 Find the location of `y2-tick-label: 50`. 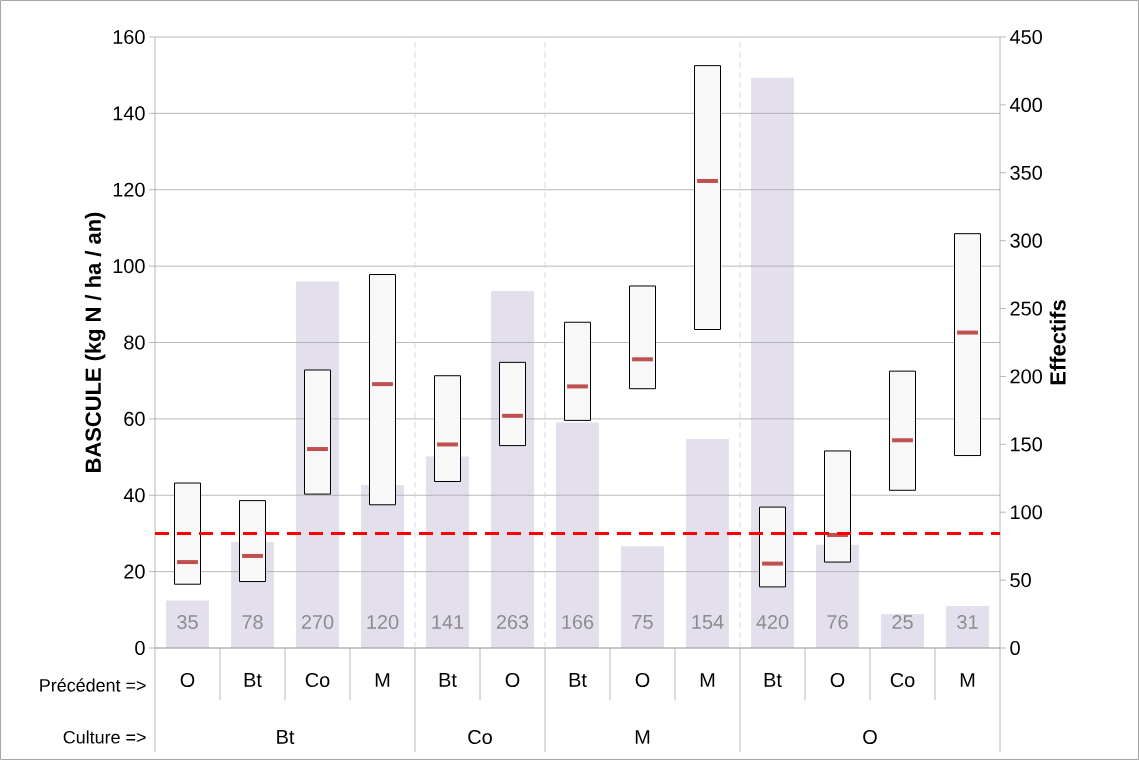

y2-tick-label: 50 is located at coordinates (1020, 580).